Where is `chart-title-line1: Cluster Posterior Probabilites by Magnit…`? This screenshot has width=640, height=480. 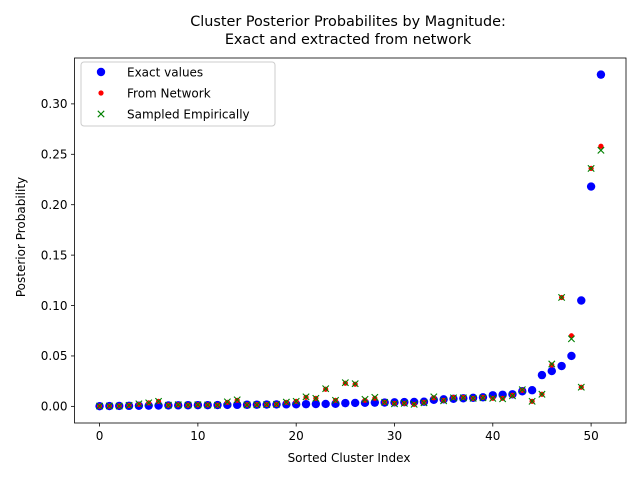 chart-title-line1: Cluster Posterior Probabilites by Magnit… is located at coordinates (348, 22).